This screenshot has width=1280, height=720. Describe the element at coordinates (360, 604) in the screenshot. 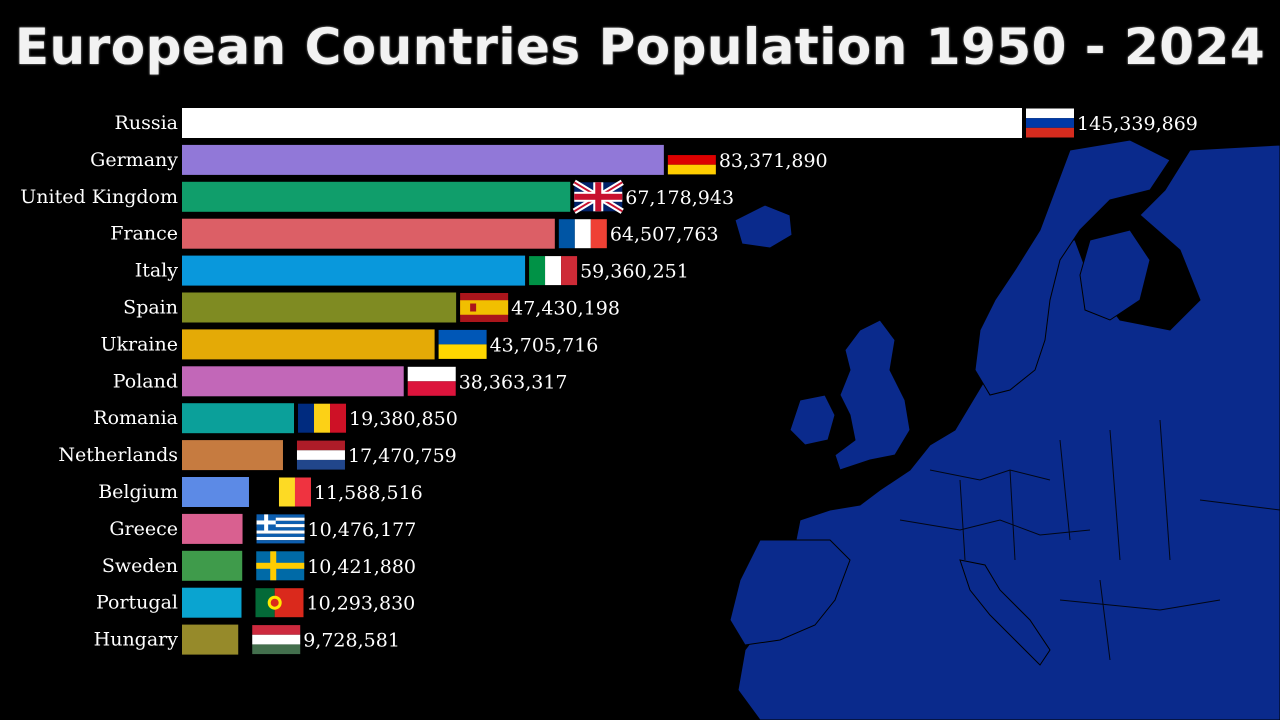

I see `value-label-portugal: 10,293,830` at that location.